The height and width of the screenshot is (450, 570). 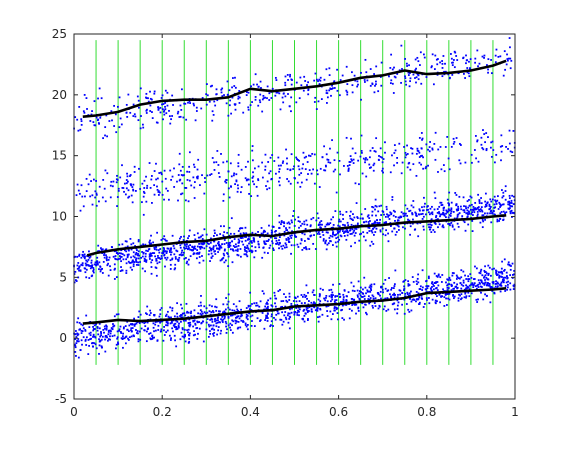 I want to click on y-tick-label: -5, so click(x=61, y=399).